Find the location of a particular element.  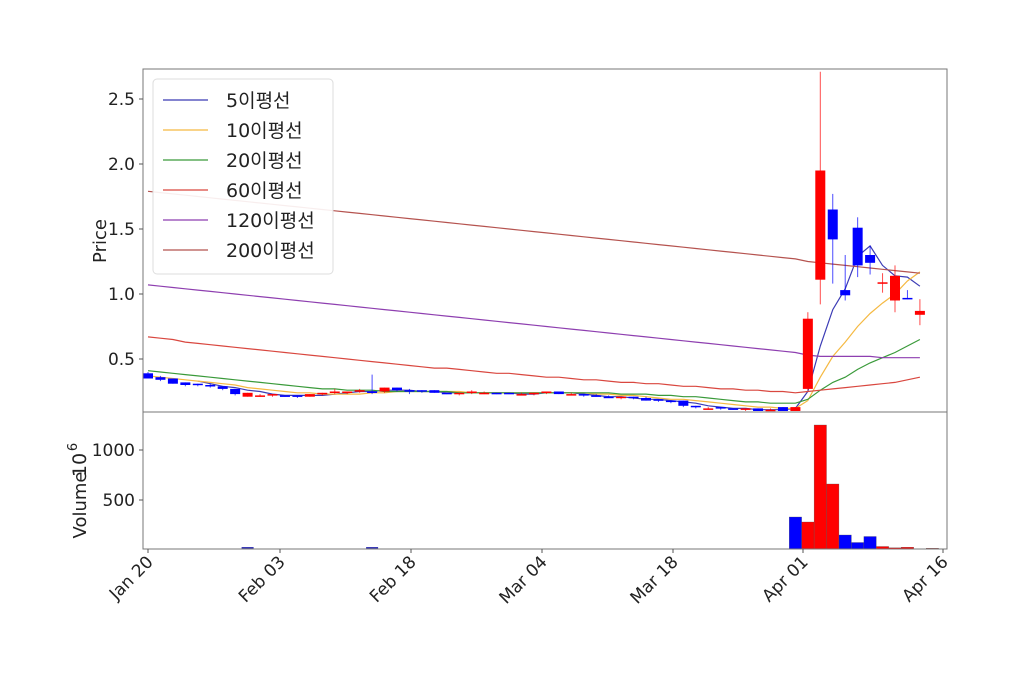

legend-item-label: 200이평선 is located at coordinates (270, 251).